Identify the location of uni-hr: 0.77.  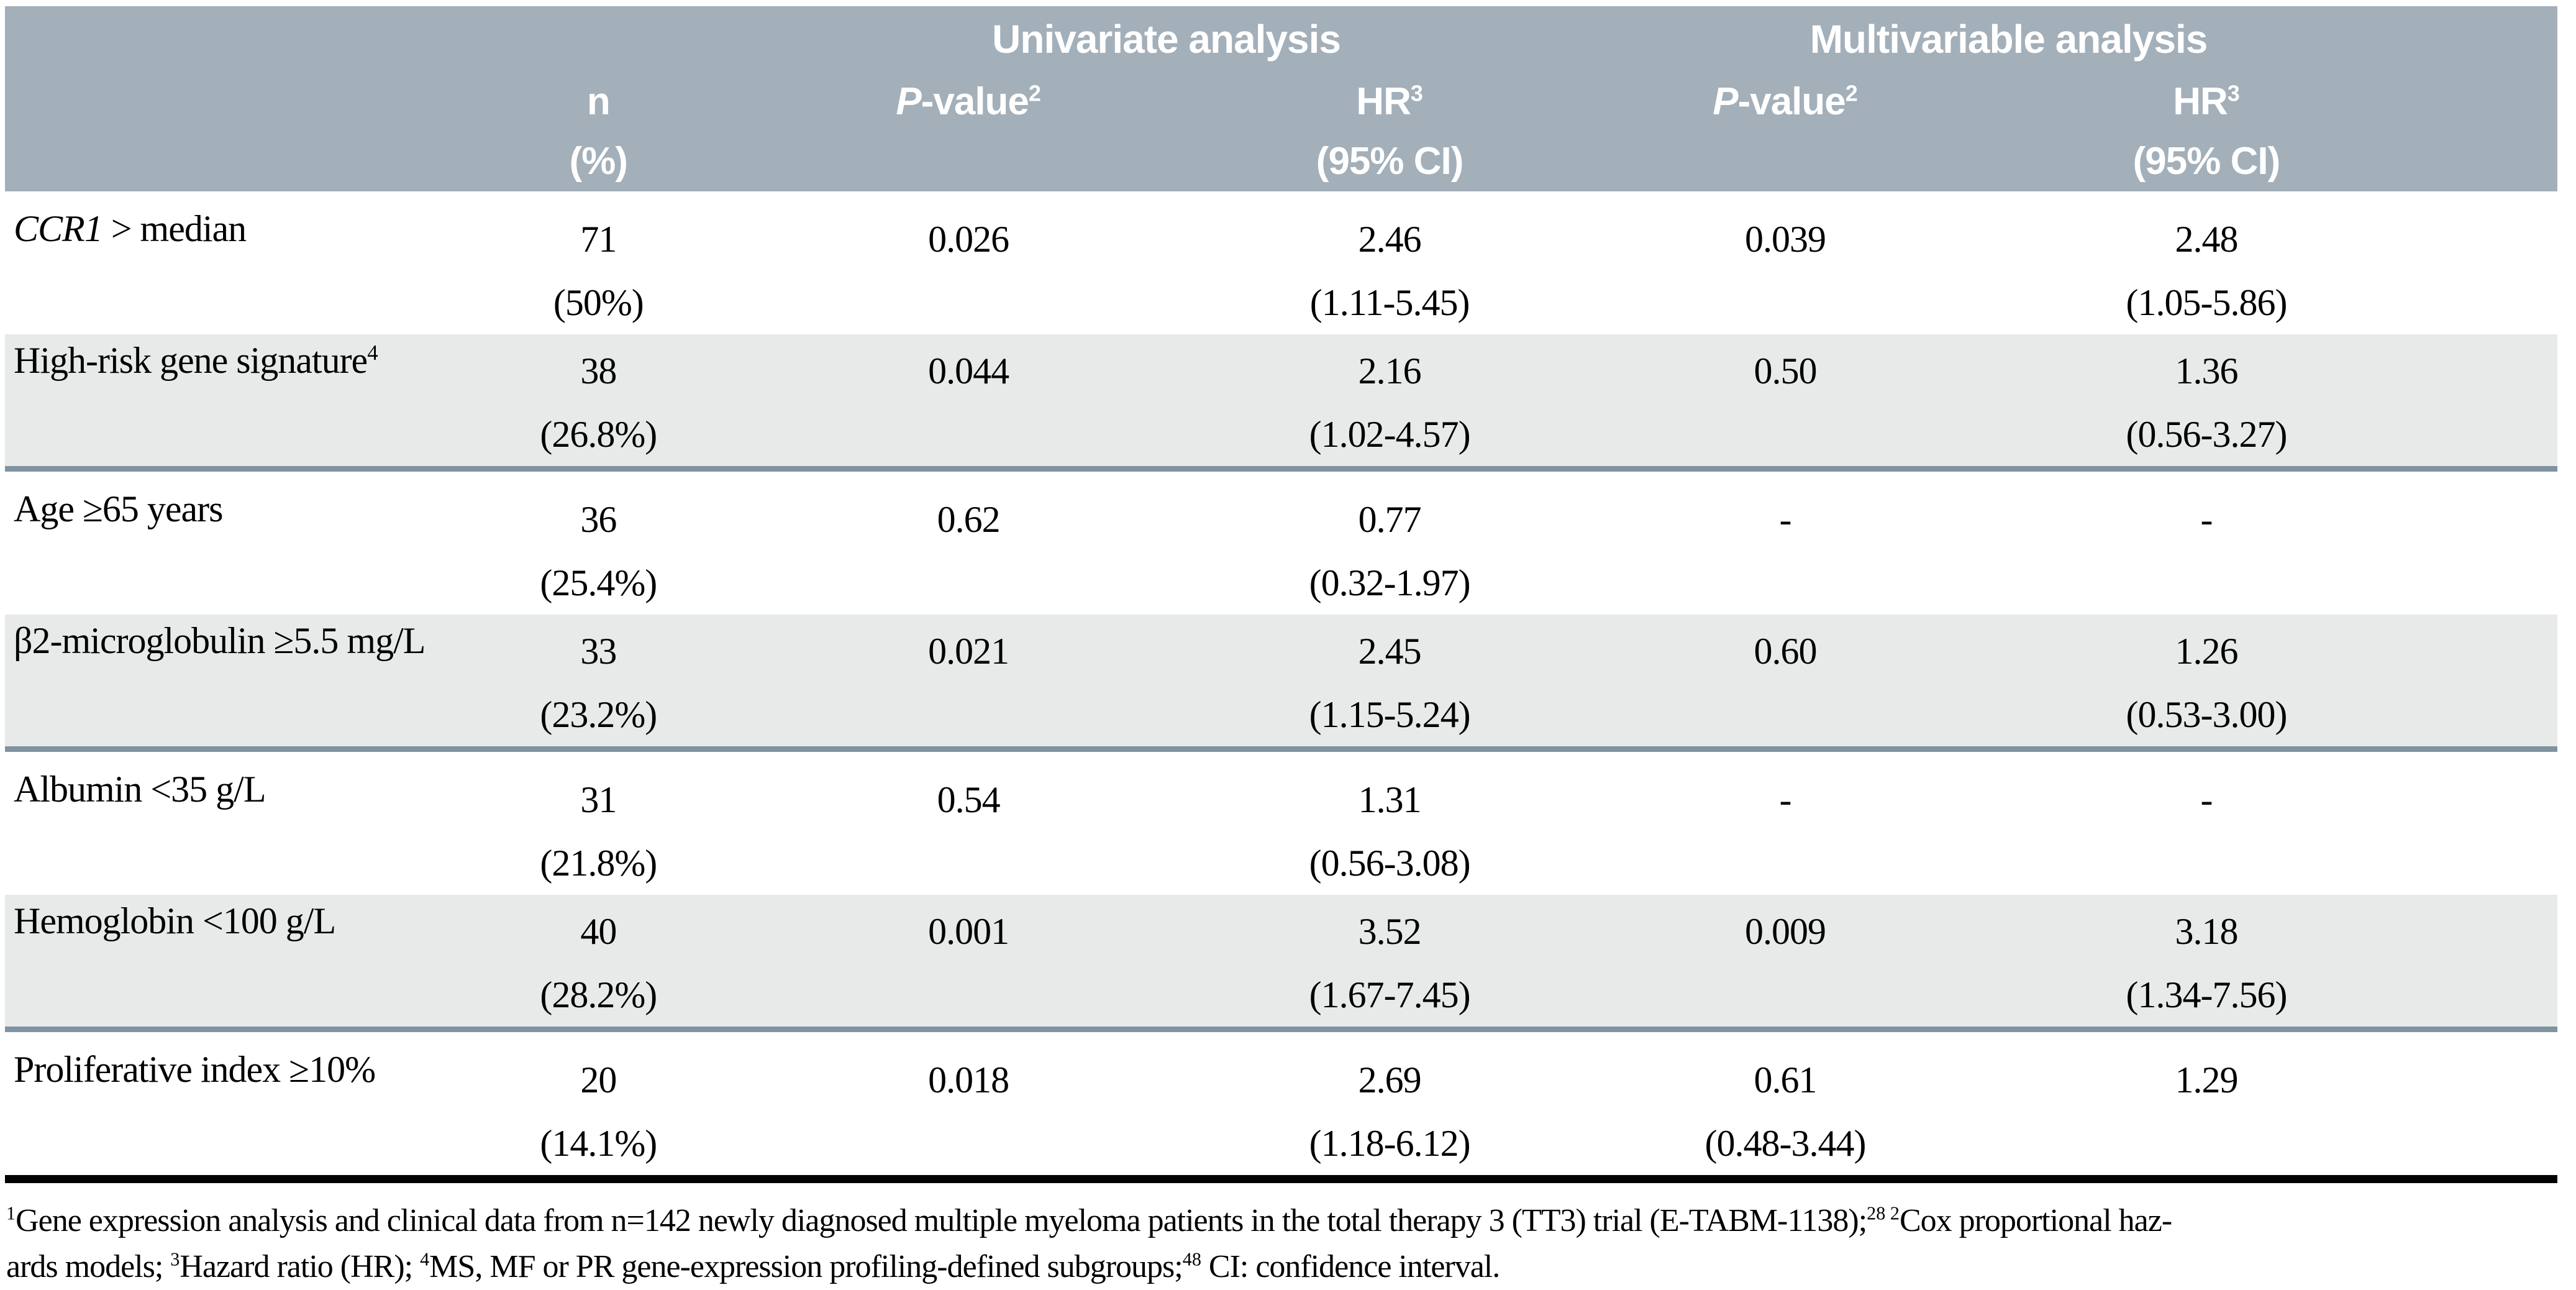
(1390, 519).